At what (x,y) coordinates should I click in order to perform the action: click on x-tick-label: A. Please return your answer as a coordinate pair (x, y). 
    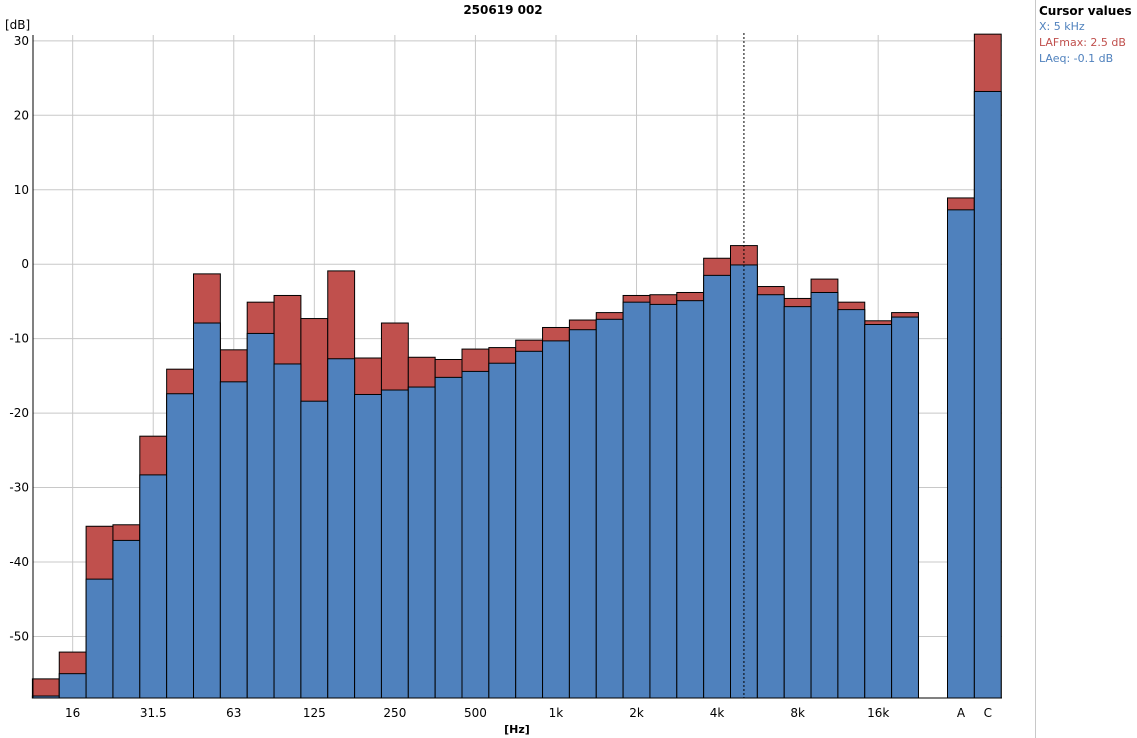
    Looking at the image, I should click on (961, 713).